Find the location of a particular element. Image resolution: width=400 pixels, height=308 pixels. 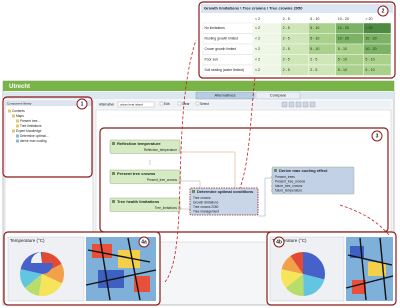

port-label: Growth limitations is located at coordinates (206, 202).